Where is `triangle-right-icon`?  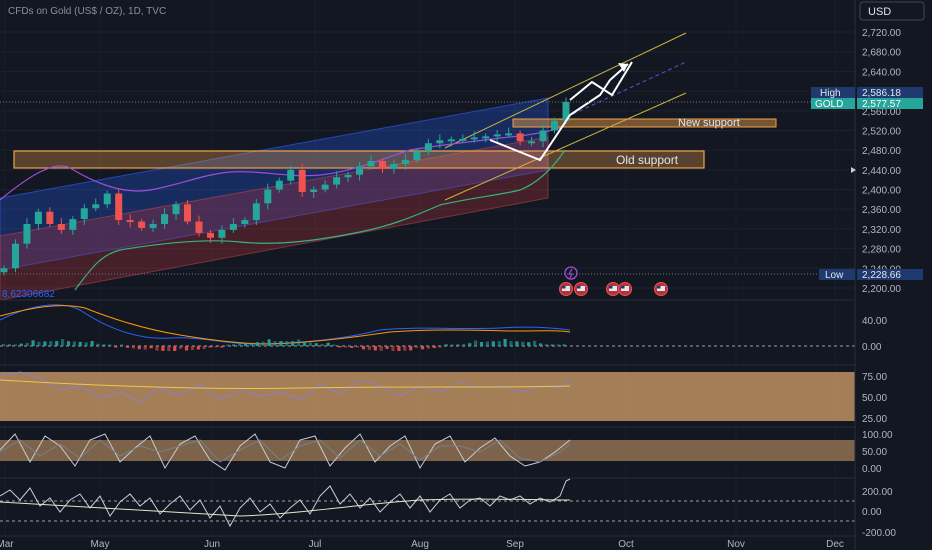 triangle-right-icon is located at coordinates (853, 170).